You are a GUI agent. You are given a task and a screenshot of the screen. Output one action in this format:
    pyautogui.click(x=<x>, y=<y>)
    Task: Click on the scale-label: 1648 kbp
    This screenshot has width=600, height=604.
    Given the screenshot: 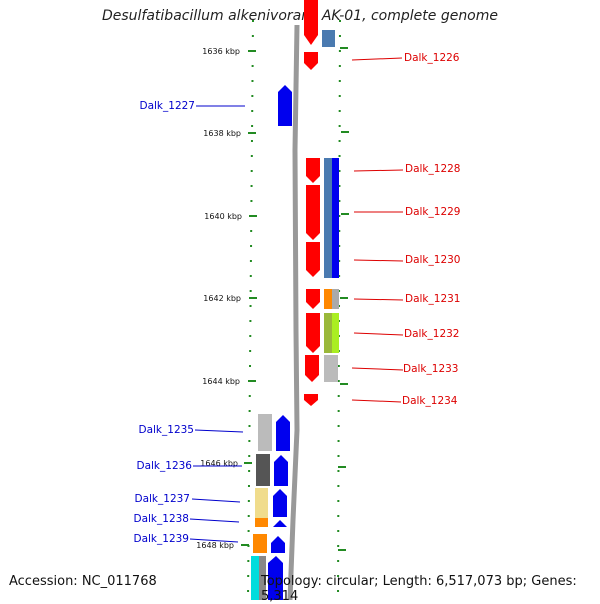 What is the action you would take?
    pyautogui.click(x=215, y=545)
    